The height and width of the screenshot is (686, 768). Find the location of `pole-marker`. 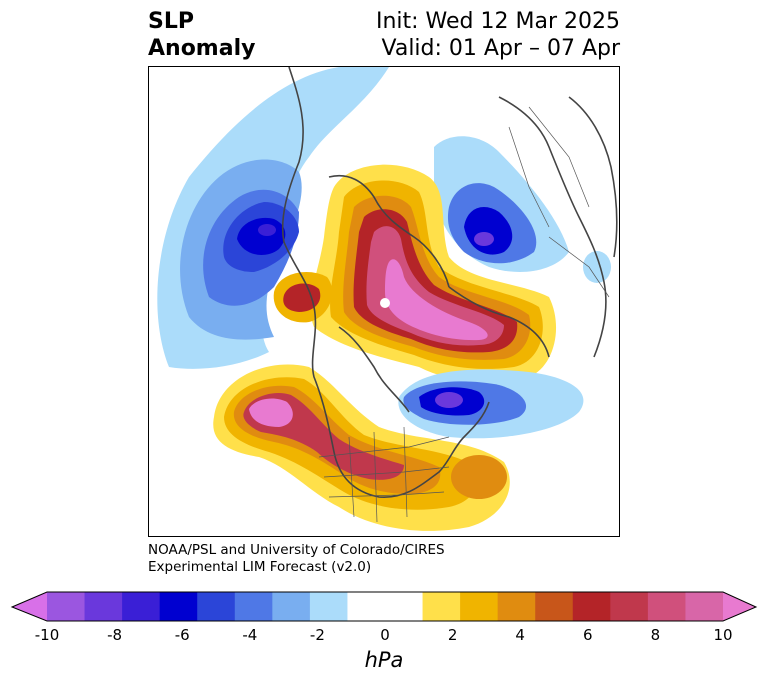

pole-marker is located at coordinates (385, 303).